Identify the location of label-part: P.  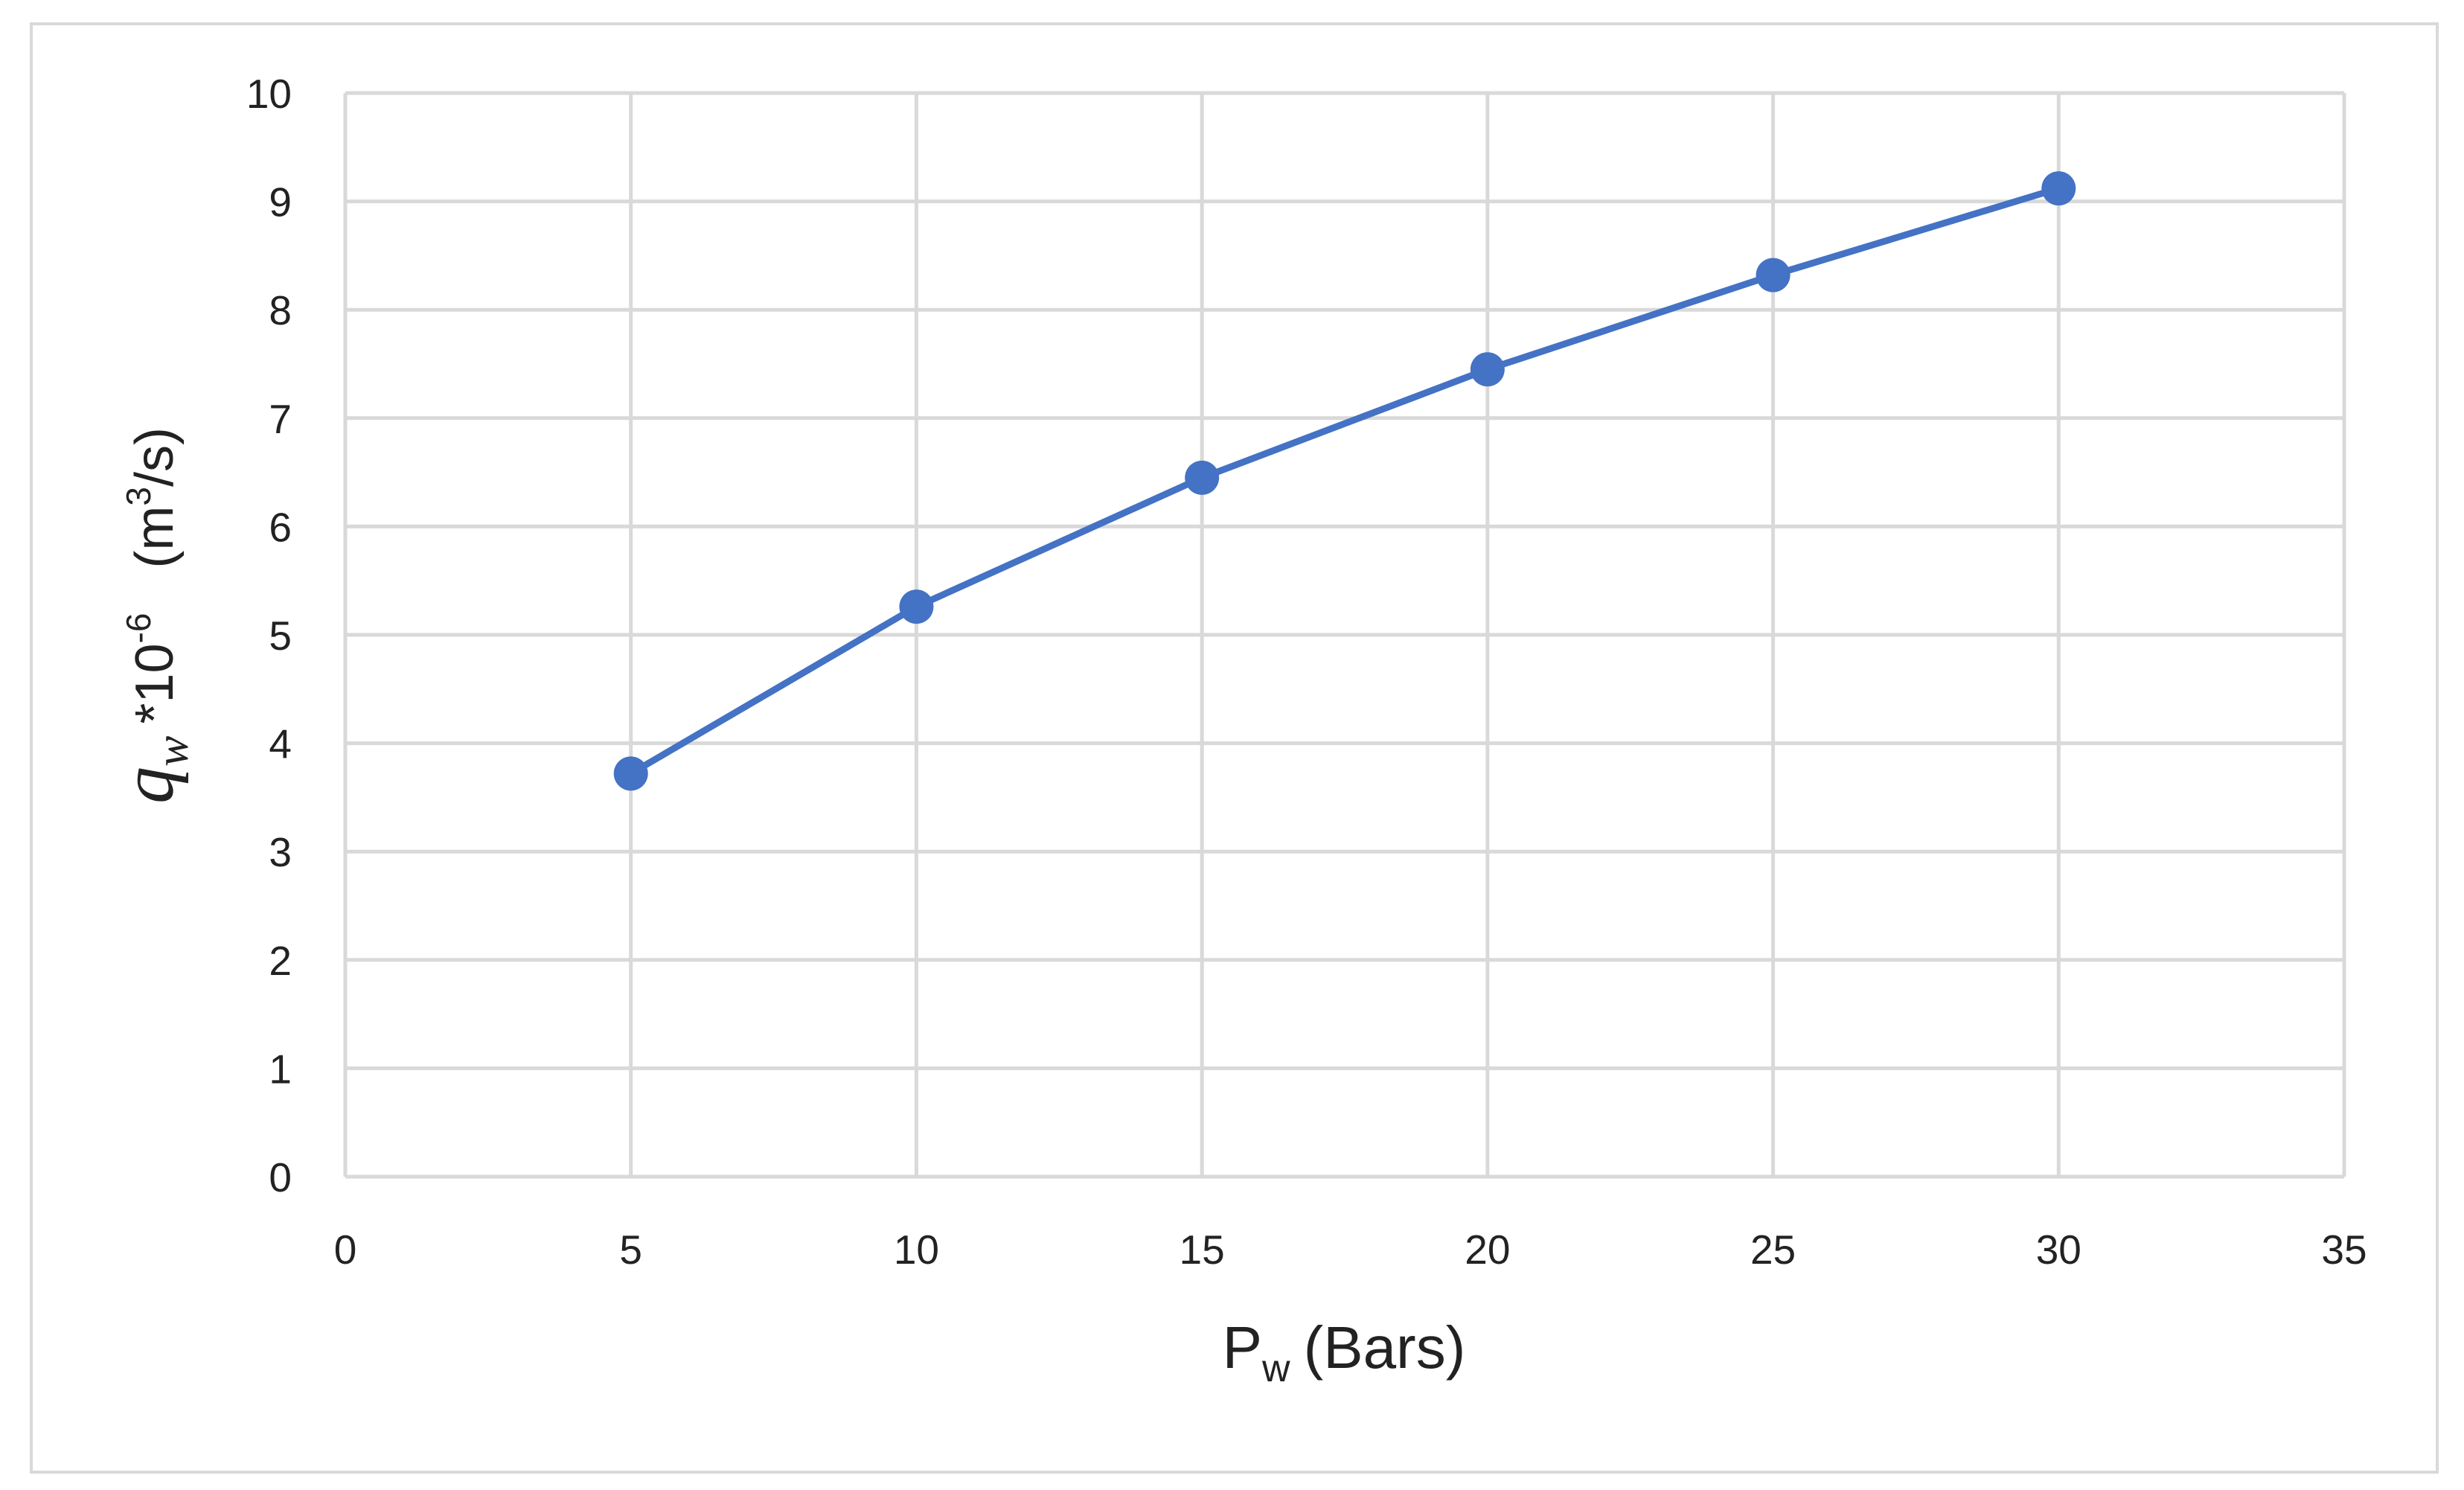
(1242, 1347).